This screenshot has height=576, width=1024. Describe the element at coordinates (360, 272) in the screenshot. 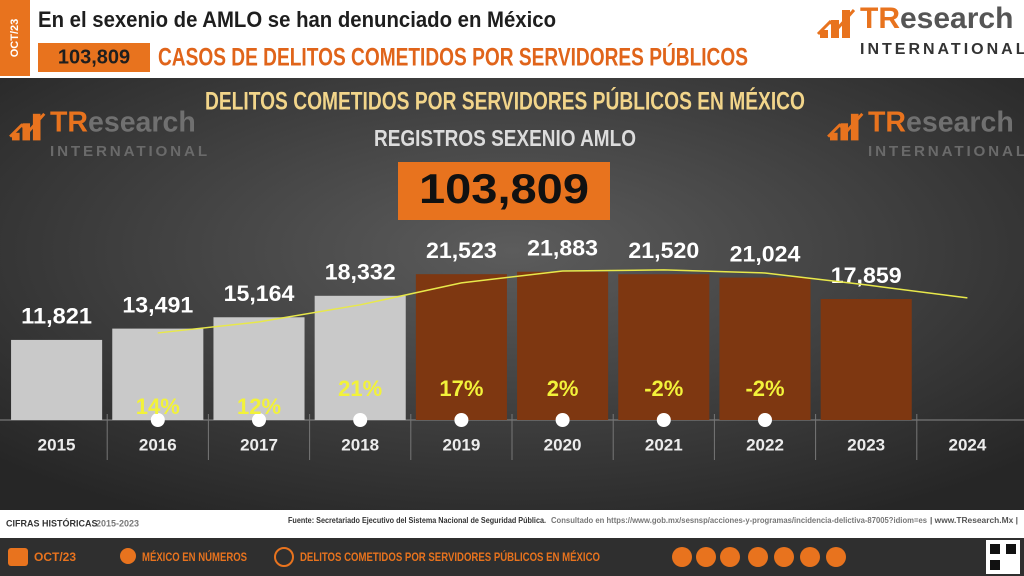

I see `value-label: 18,332` at that location.